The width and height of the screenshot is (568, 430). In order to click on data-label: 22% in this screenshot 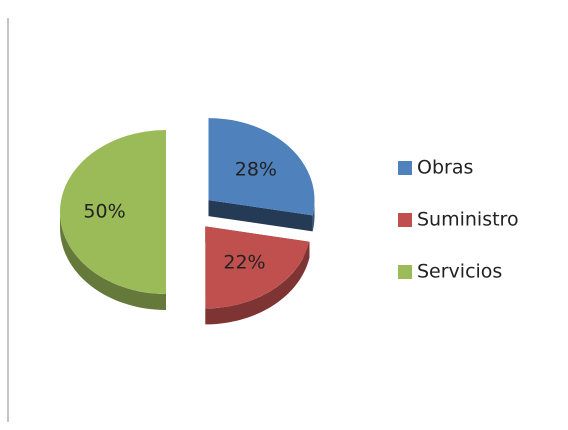, I will do `click(244, 263)`.